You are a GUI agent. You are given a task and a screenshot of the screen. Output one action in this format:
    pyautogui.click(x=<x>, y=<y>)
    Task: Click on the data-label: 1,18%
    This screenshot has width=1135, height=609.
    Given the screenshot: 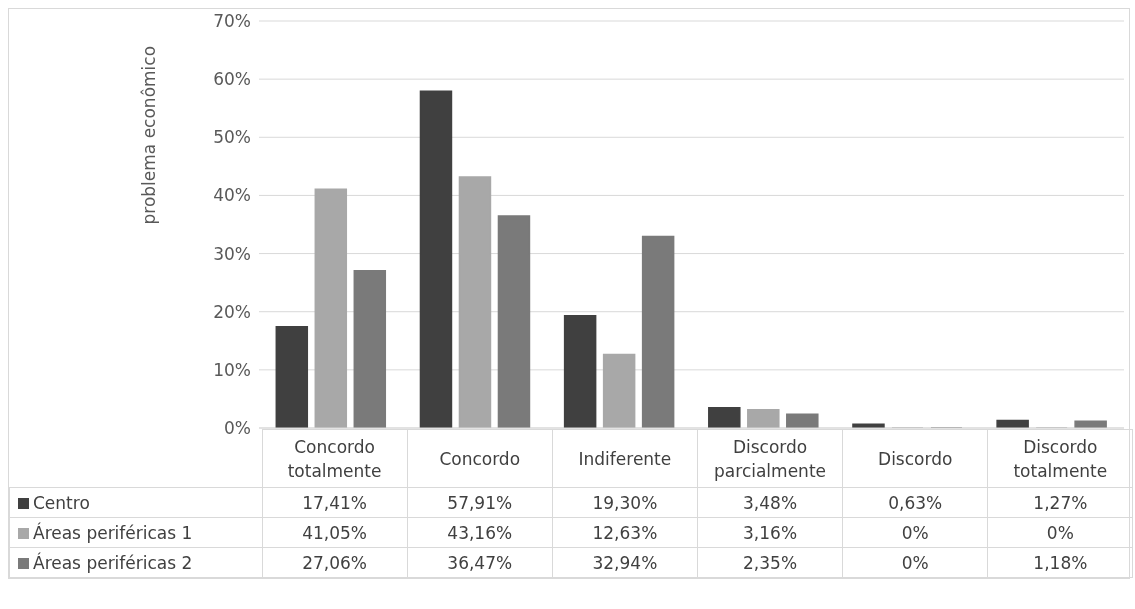 What is the action you would take?
    pyautogui.click(x=1060, y=562)
    